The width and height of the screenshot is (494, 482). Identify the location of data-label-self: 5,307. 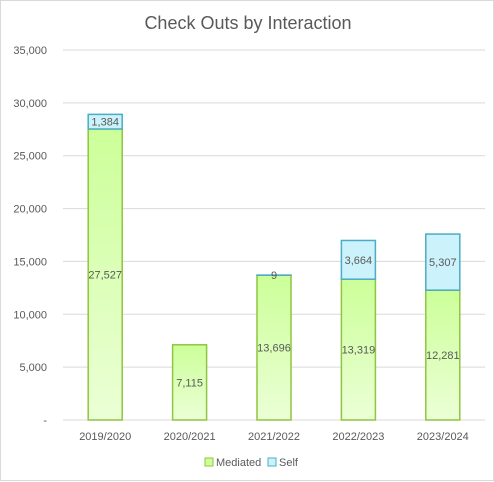
(443, 263).